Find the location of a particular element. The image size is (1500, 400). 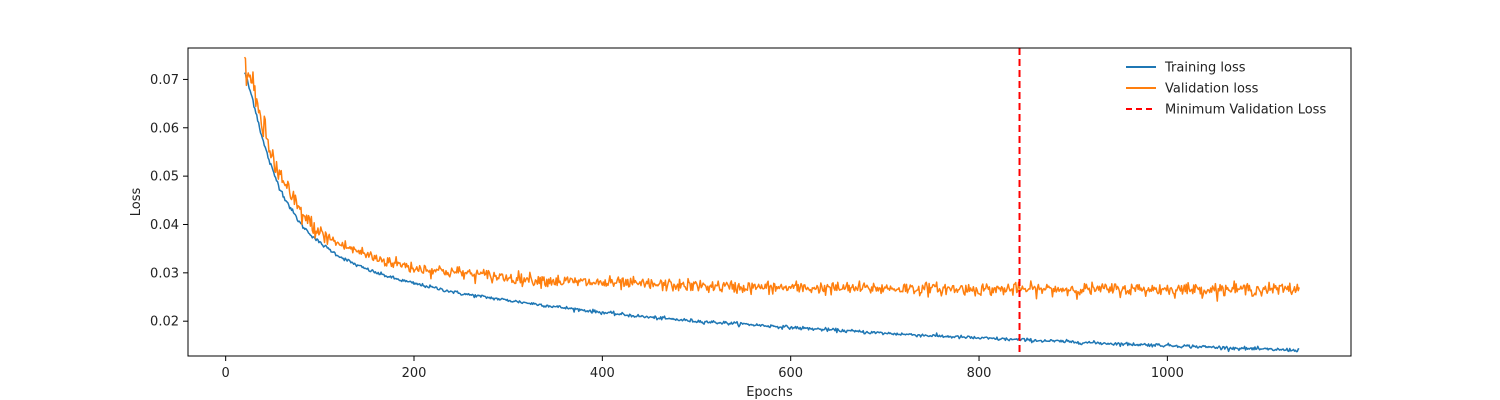

legend-label: Training loss is located at coordinates (1205, 68).